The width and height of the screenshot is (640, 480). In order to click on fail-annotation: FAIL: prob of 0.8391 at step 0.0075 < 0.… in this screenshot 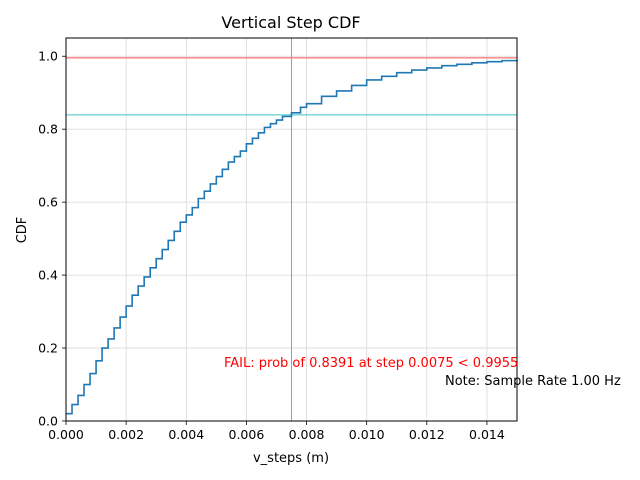, I will do `click(371, 363)`.